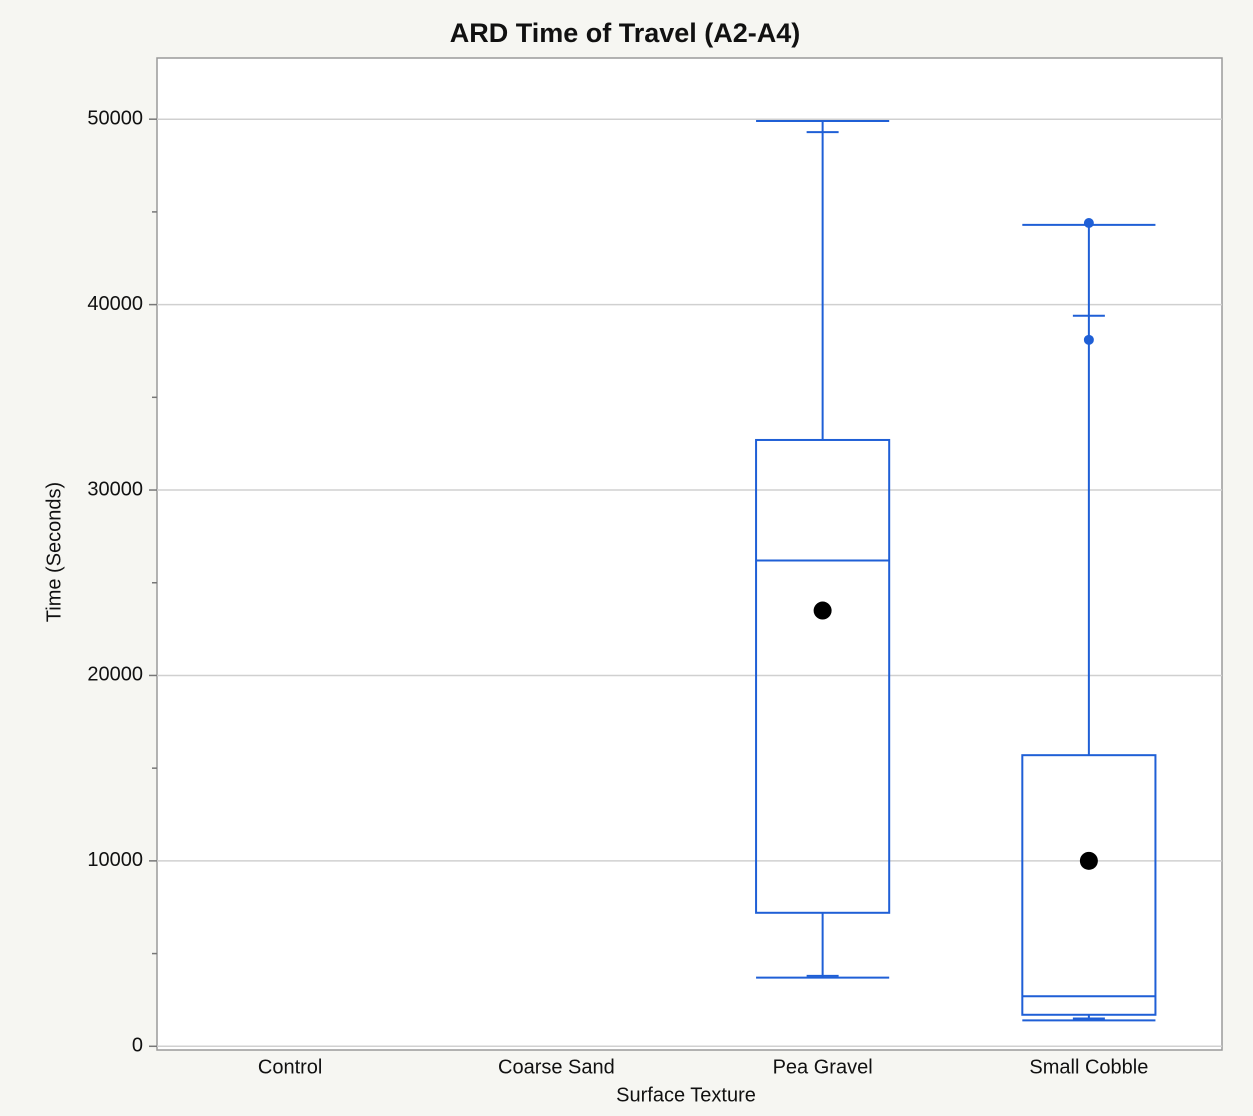 The image size is (1253, 1116). I want to click on y-axis-label: Time (Seconds), so click(54, 552).